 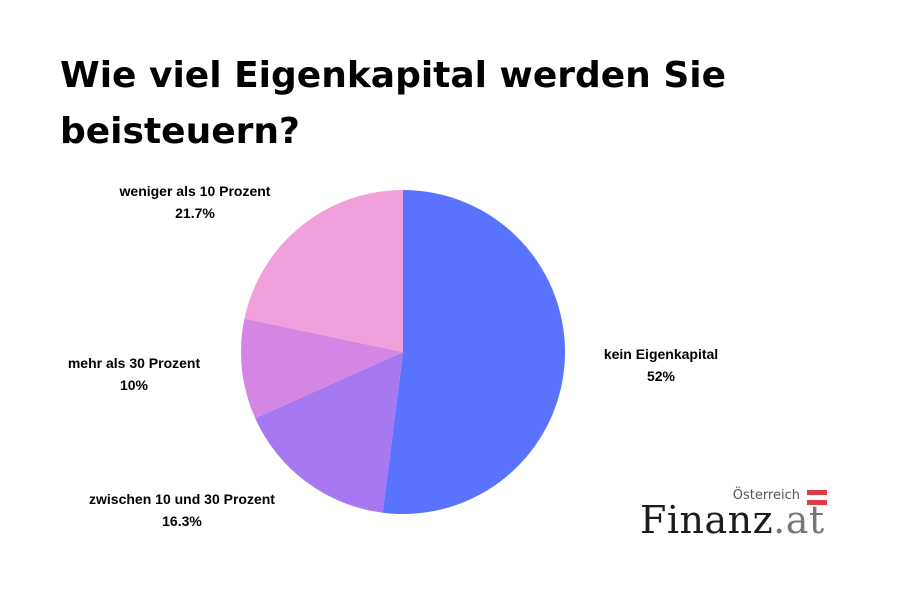 I want to click on finanz-at-logo: Österreich Finanz.at, so click(x=740, y=514).